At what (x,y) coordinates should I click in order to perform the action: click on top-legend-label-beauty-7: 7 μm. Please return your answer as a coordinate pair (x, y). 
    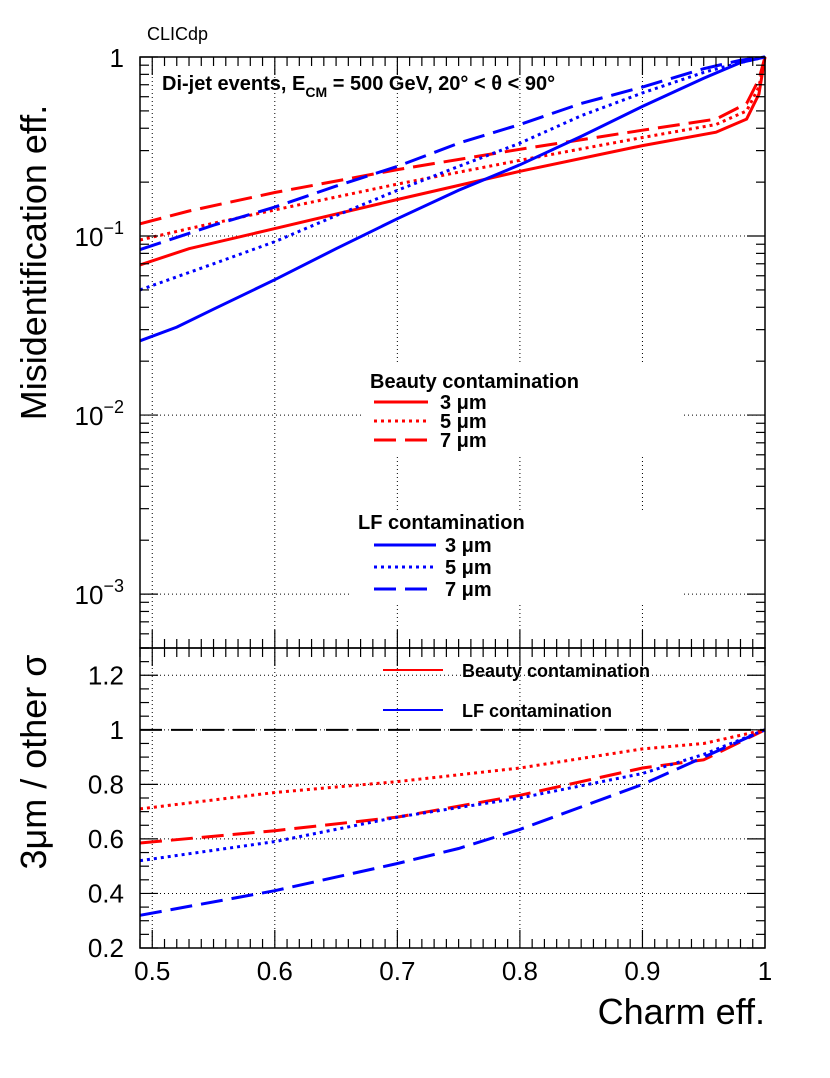
    Looking at the image, I should click on (463, 441).